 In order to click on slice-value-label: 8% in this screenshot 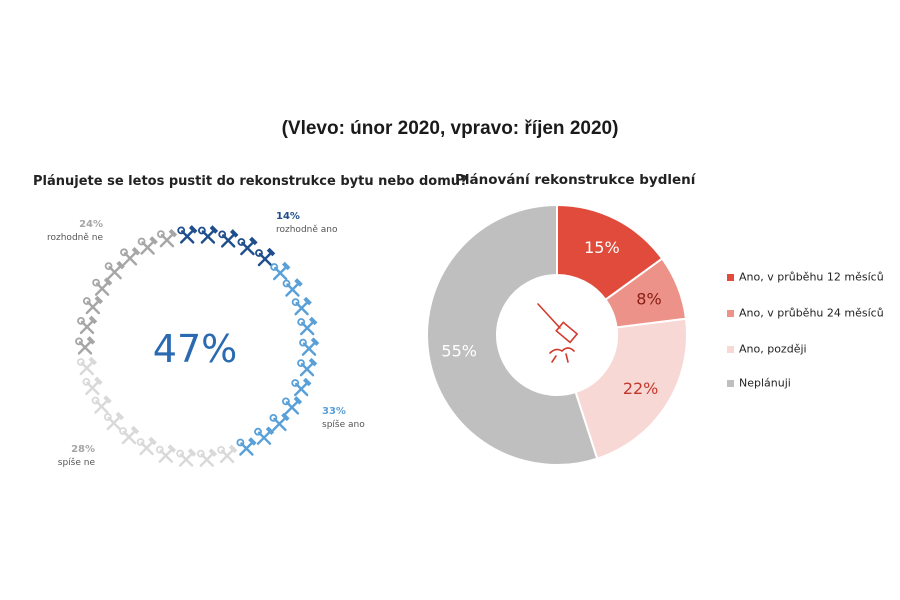, I will do `click(648, 299)`.